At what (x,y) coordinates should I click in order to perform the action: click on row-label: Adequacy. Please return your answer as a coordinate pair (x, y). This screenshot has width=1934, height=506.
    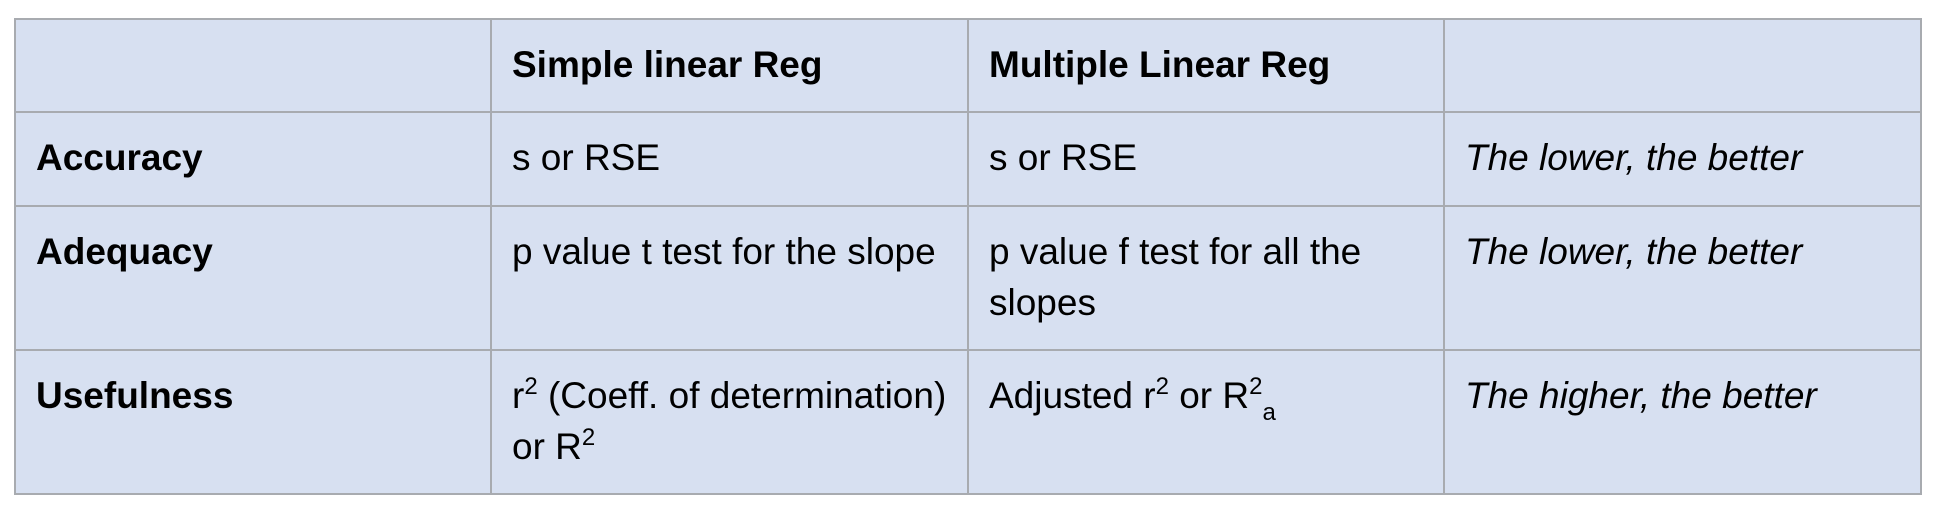
    Looking at the image, I should click on (253, 278).